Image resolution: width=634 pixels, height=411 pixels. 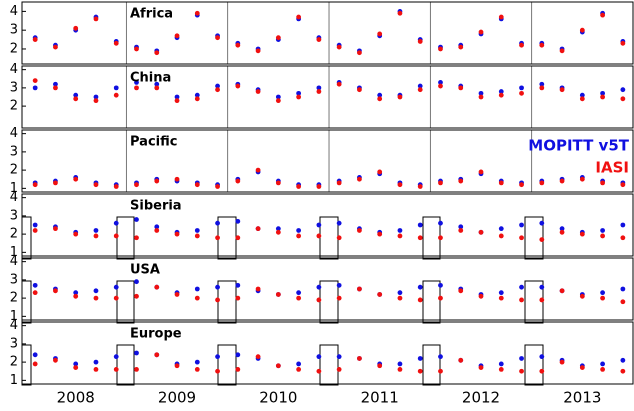 What do you see at coordinates (76, 398) in the screenshot?
I see `x-tick-label: 2008` at bounding box center [76, 398].